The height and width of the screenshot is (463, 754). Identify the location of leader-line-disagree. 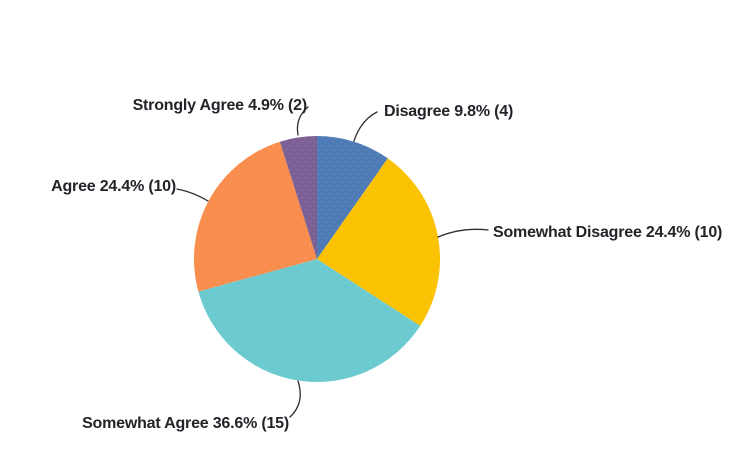
(365, 126).